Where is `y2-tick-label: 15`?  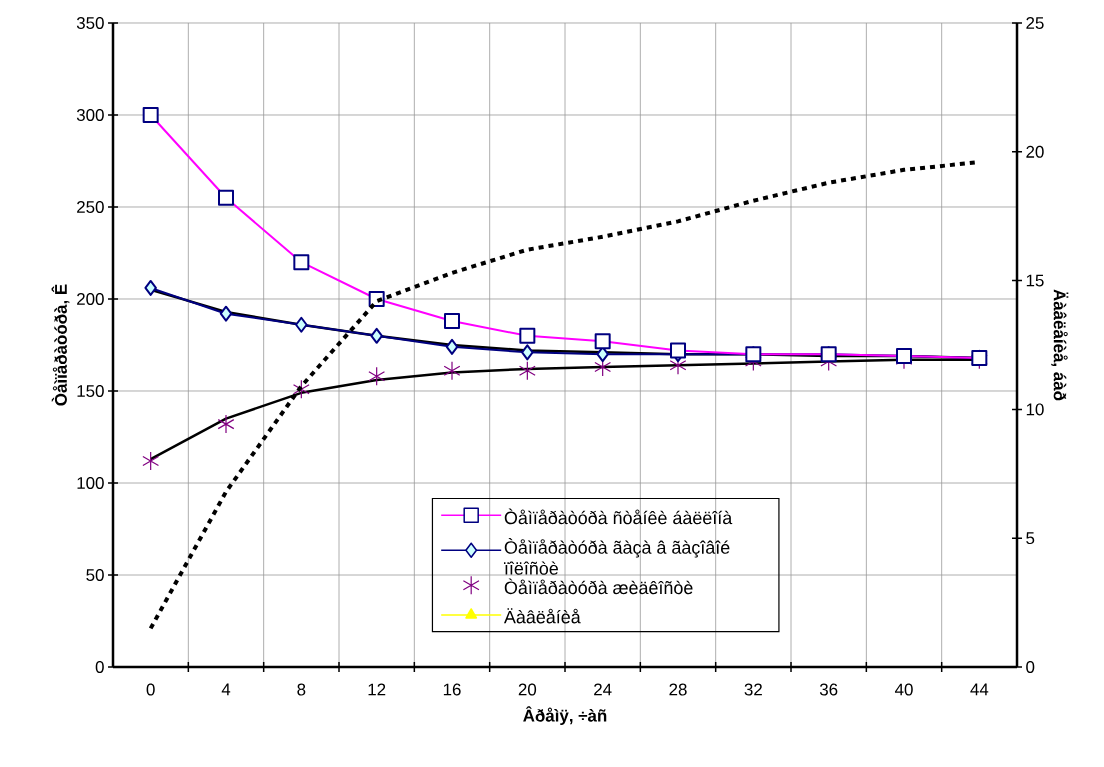 y2-tick-label: 15 is located at coordinates (1035, 280).